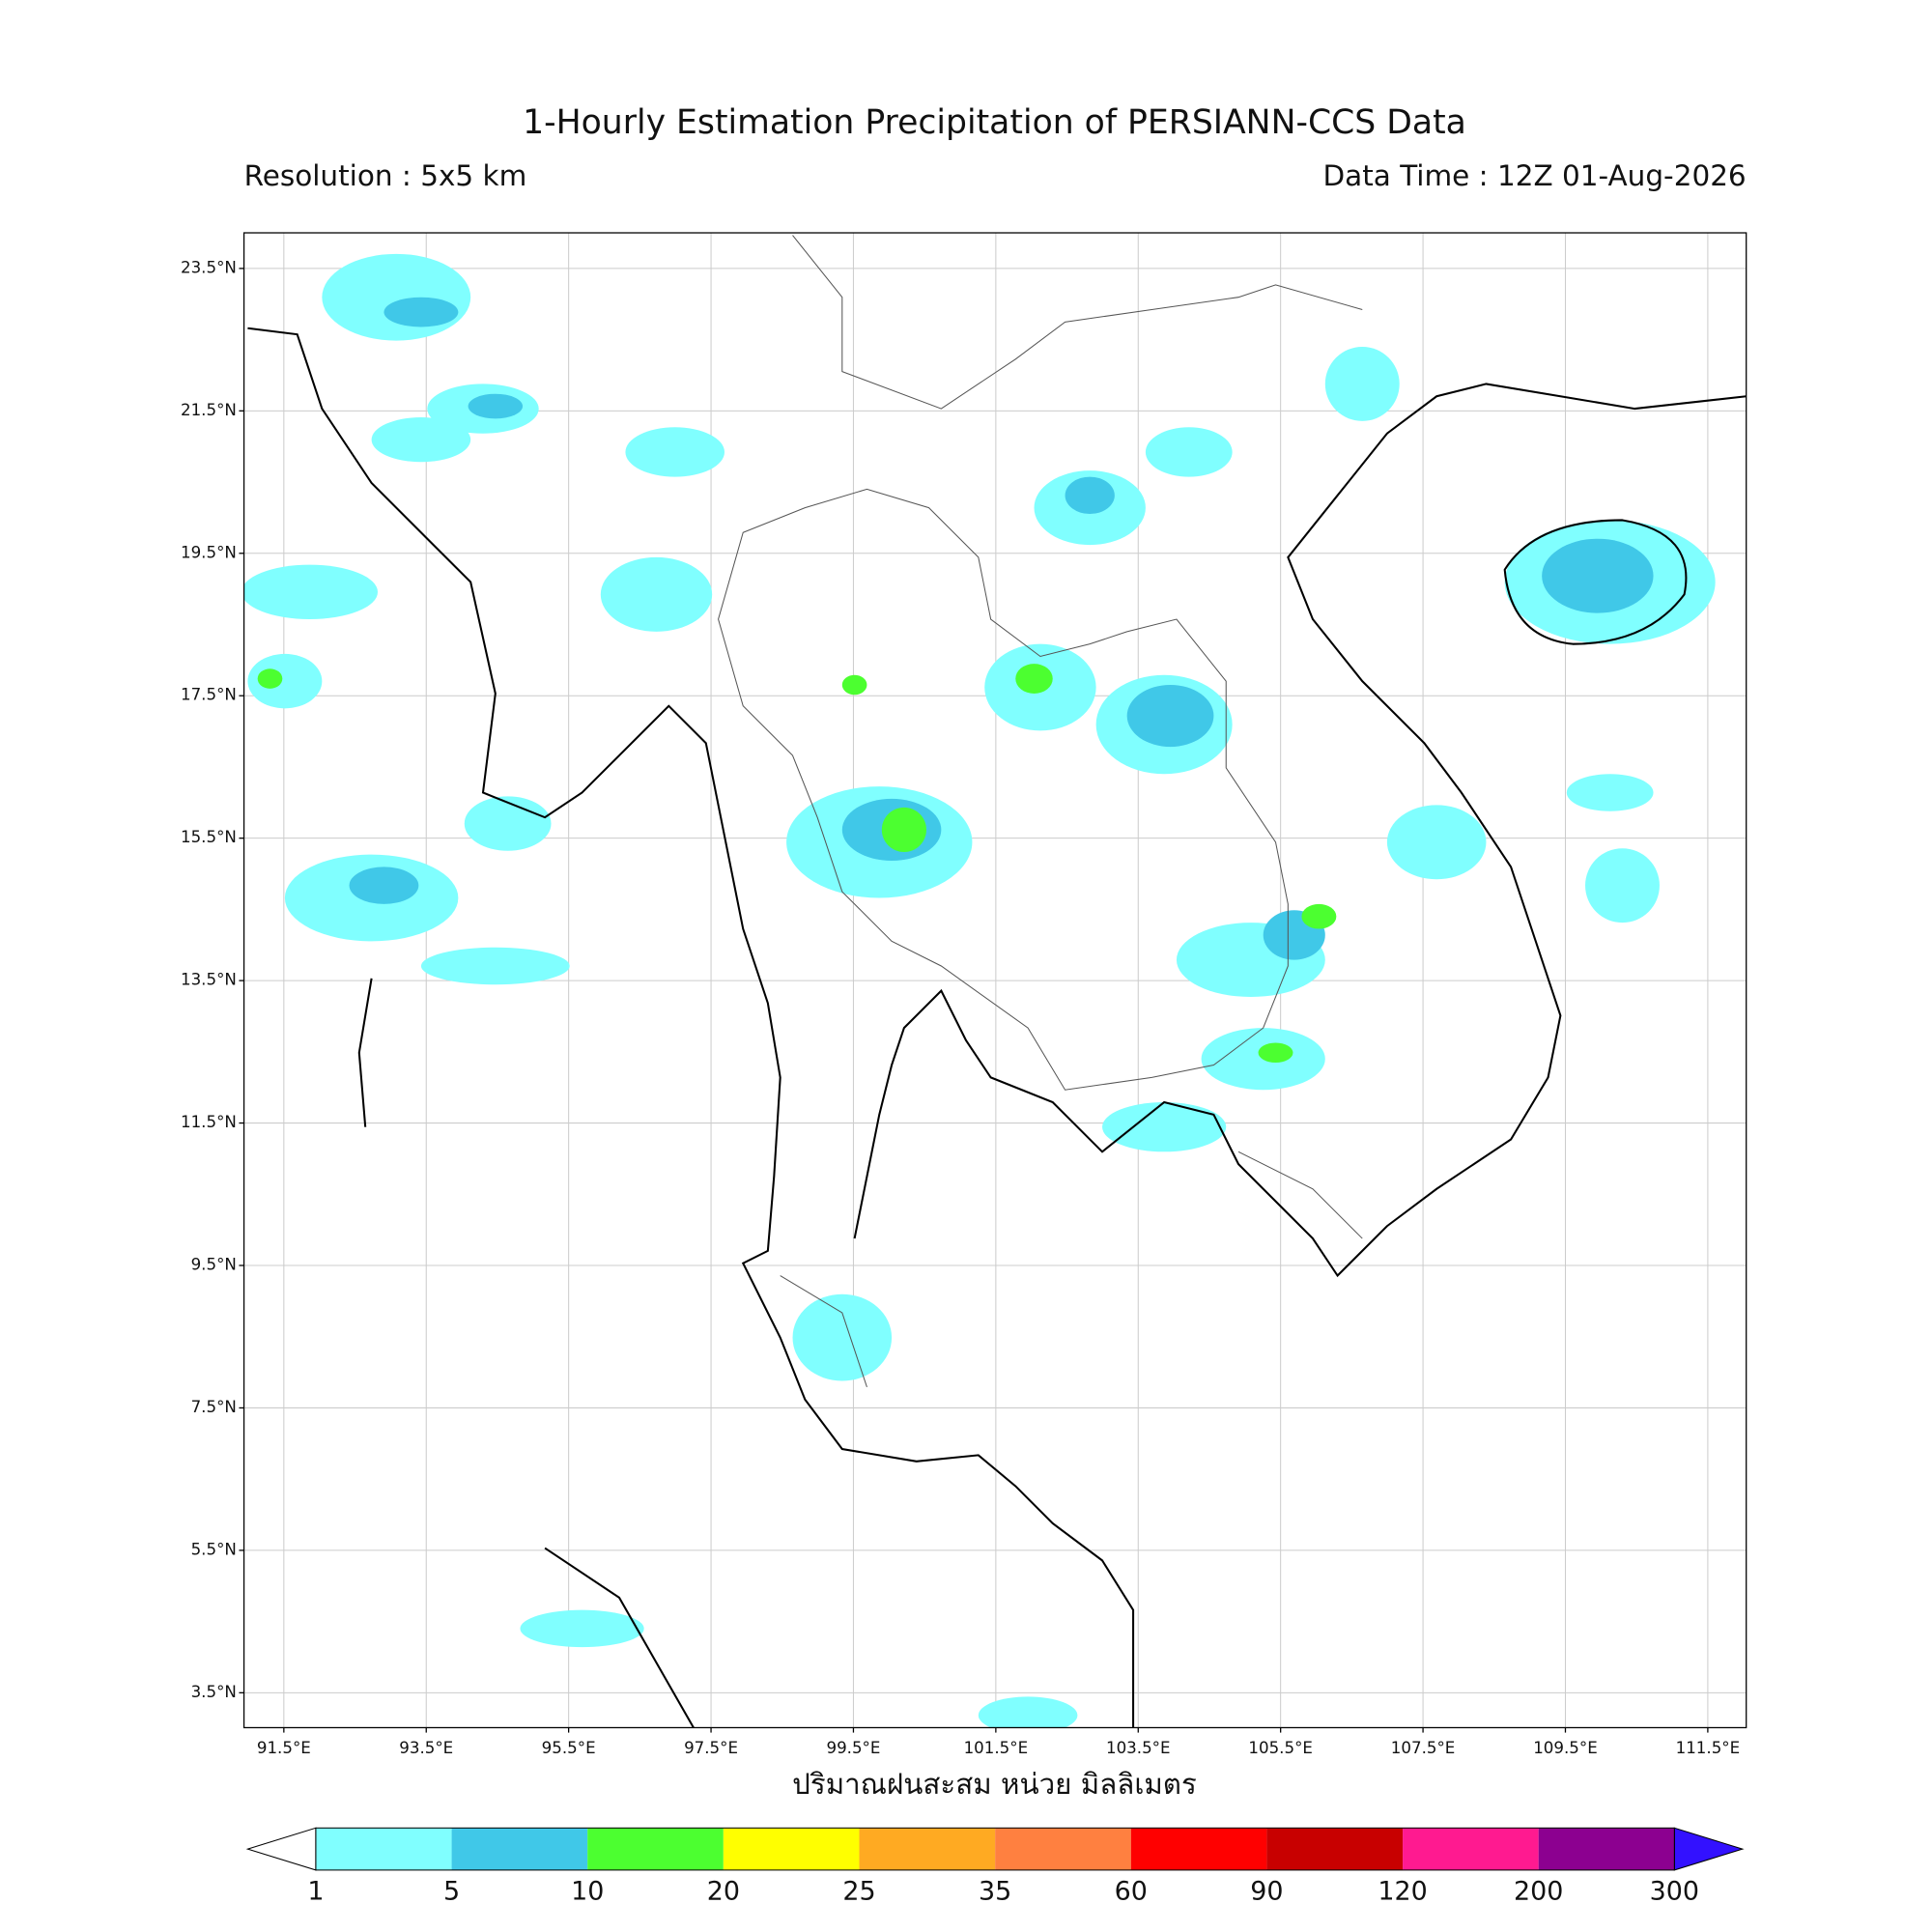 The height and width of the screenshot is (1932, 1932). What do you see at coordinates (1534, 175) in the screenshot?
I see `data-time: Data Time : 12Z 01-Aug-2026` at bounding box center [1534, 175].